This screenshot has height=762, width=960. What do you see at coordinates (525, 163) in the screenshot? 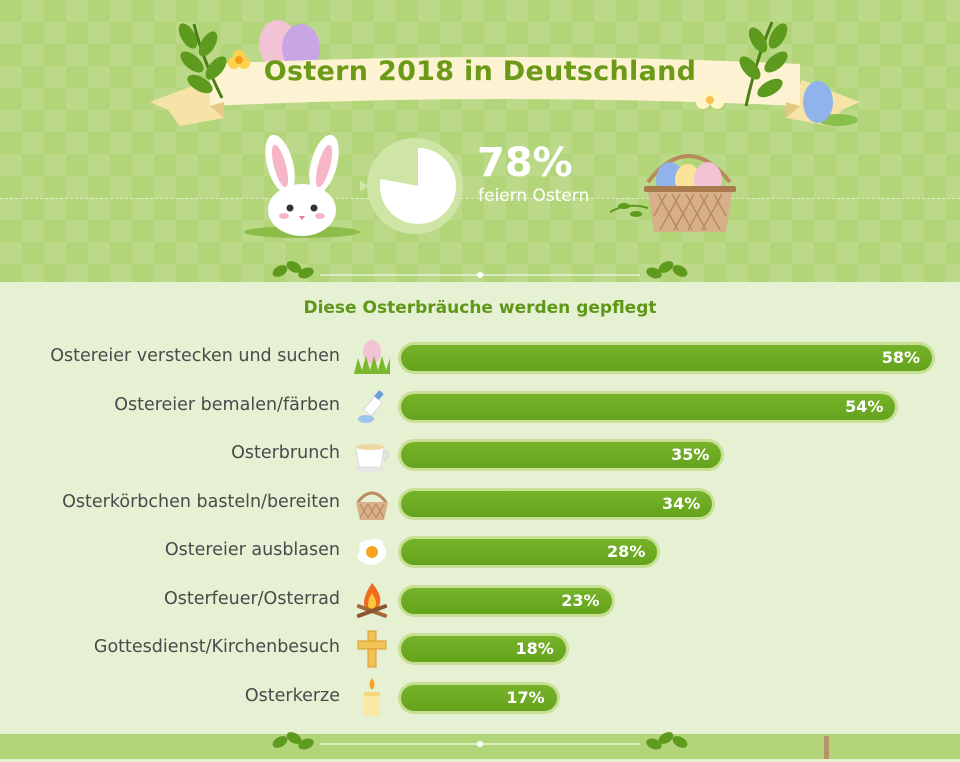
I see `stat-value: 78%` at bounding box center [525, 163].